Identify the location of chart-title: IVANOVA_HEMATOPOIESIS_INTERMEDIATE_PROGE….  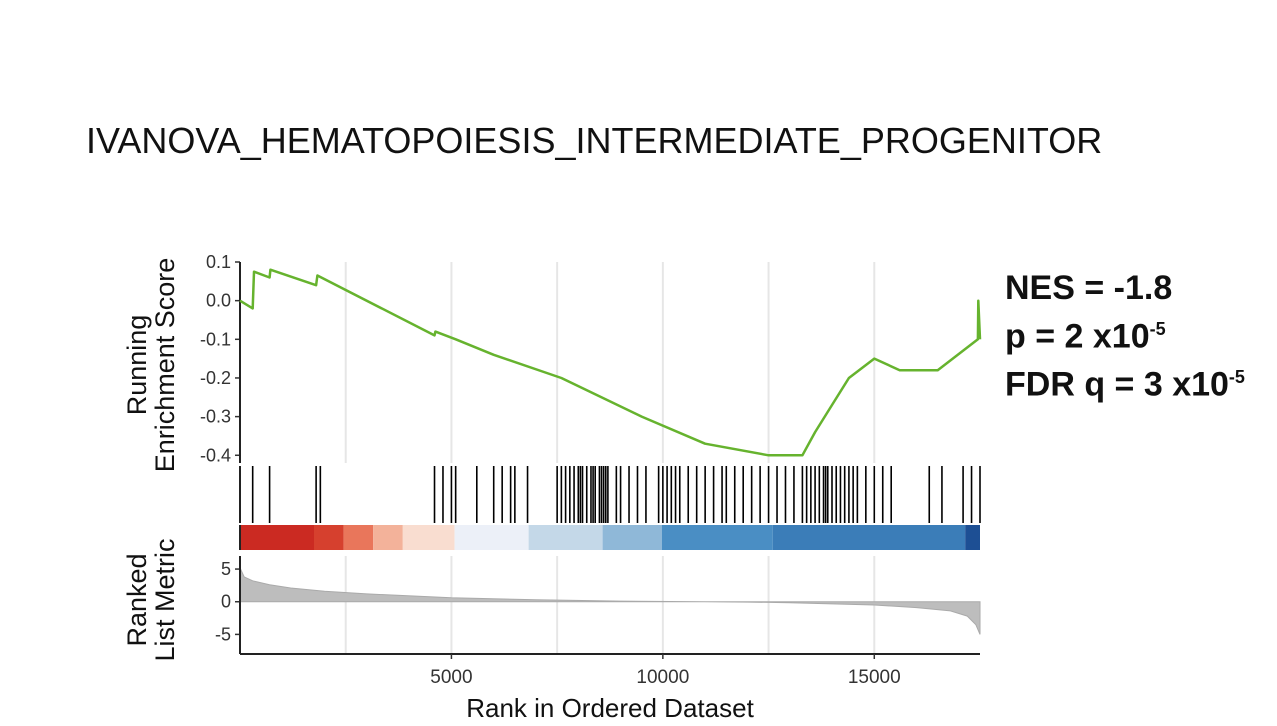
(594, 140).